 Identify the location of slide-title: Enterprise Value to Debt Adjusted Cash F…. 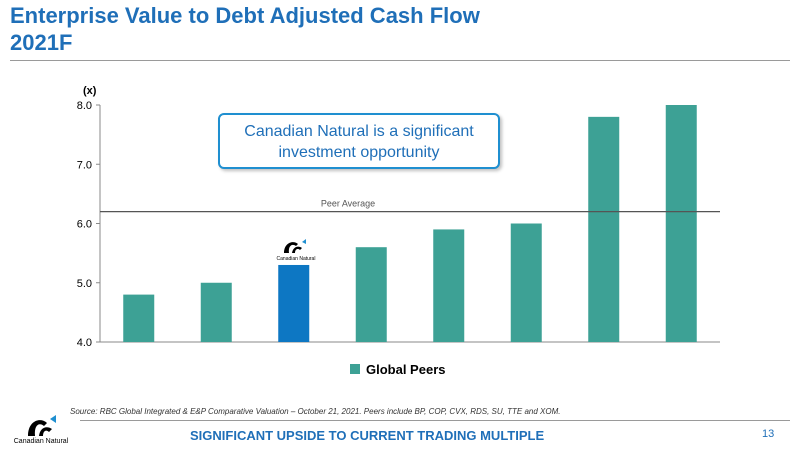
(390, 29).